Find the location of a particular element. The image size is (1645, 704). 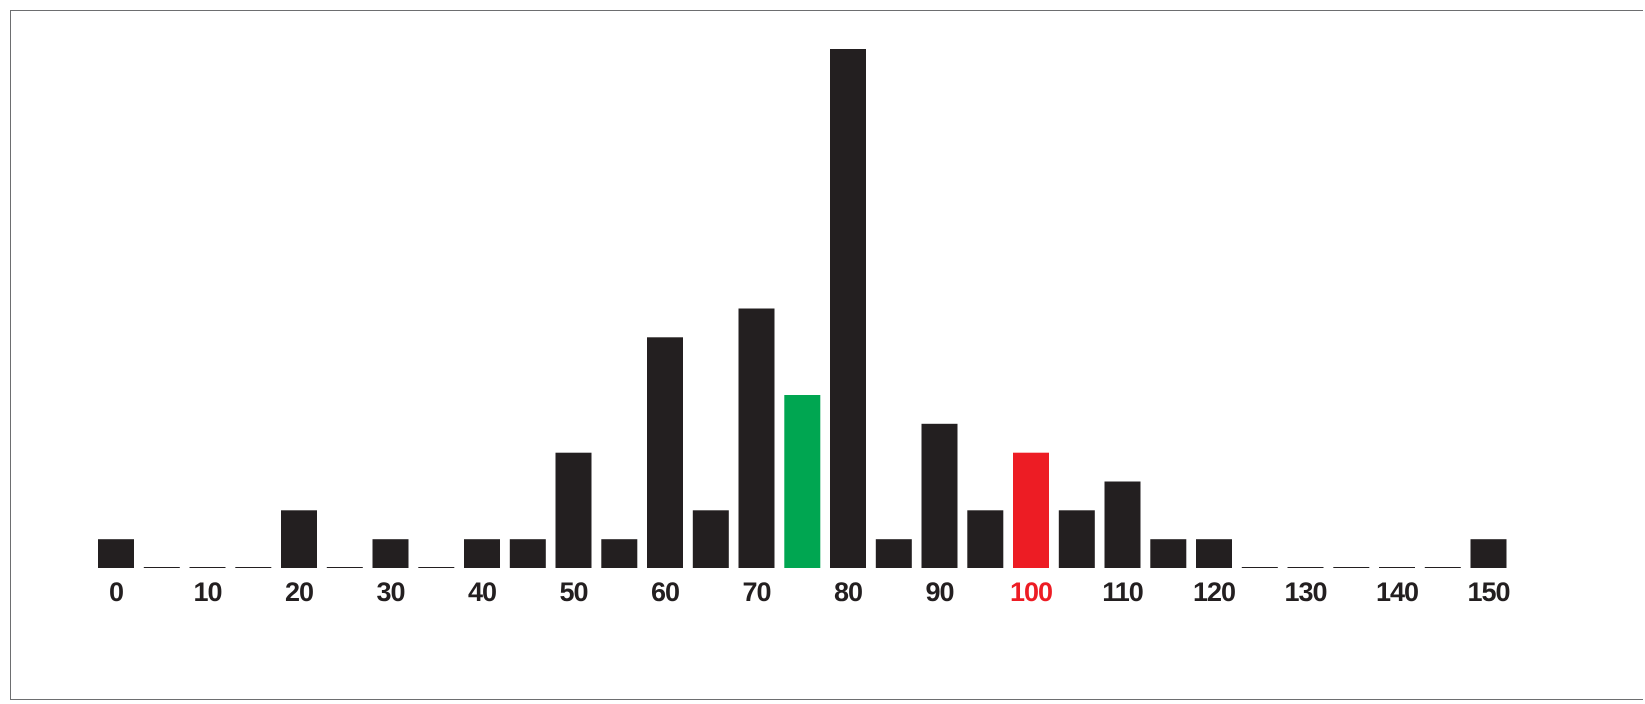

tick-label-10: 10 is located at coordinates (207, 592).